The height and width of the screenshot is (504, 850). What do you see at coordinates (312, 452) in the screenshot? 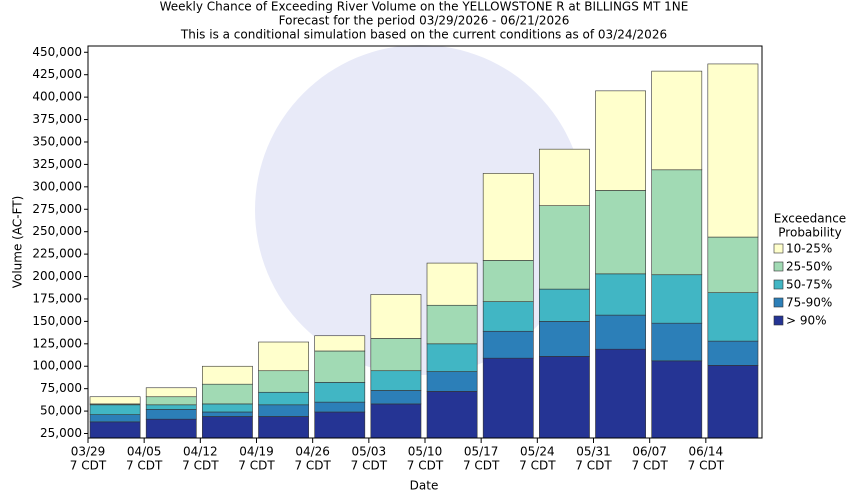
I see `x-tick-label: 04/26` at bounding box center [312, 452].